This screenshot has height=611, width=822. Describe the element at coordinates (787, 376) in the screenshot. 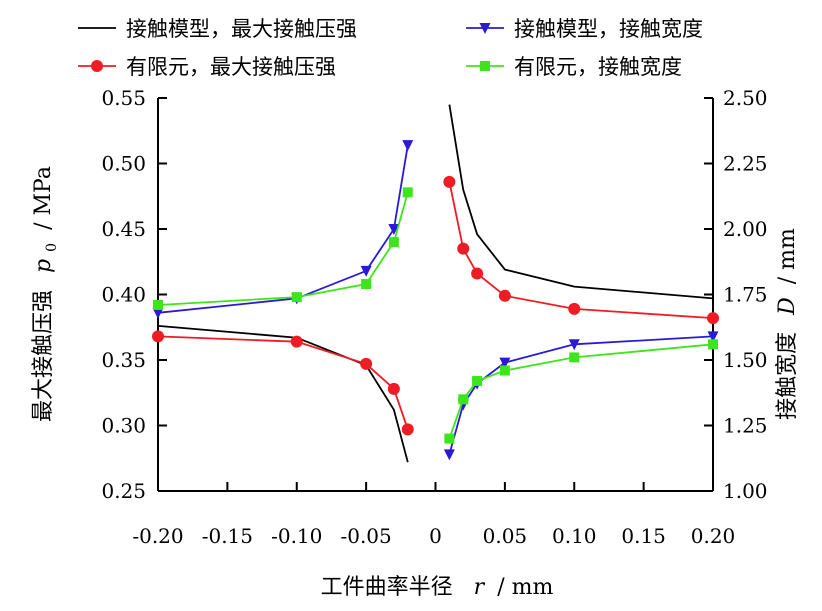

I see `right-axis-title-text: 接触宽度` at that location.